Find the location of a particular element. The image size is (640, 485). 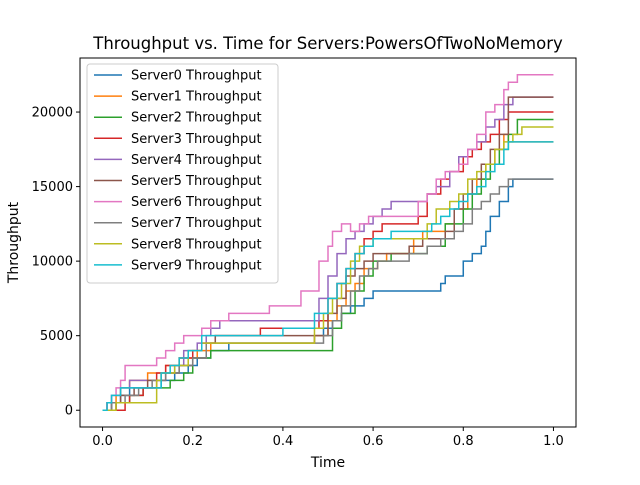

y-tick-label: 10000 is located at coordinates (52, 262).